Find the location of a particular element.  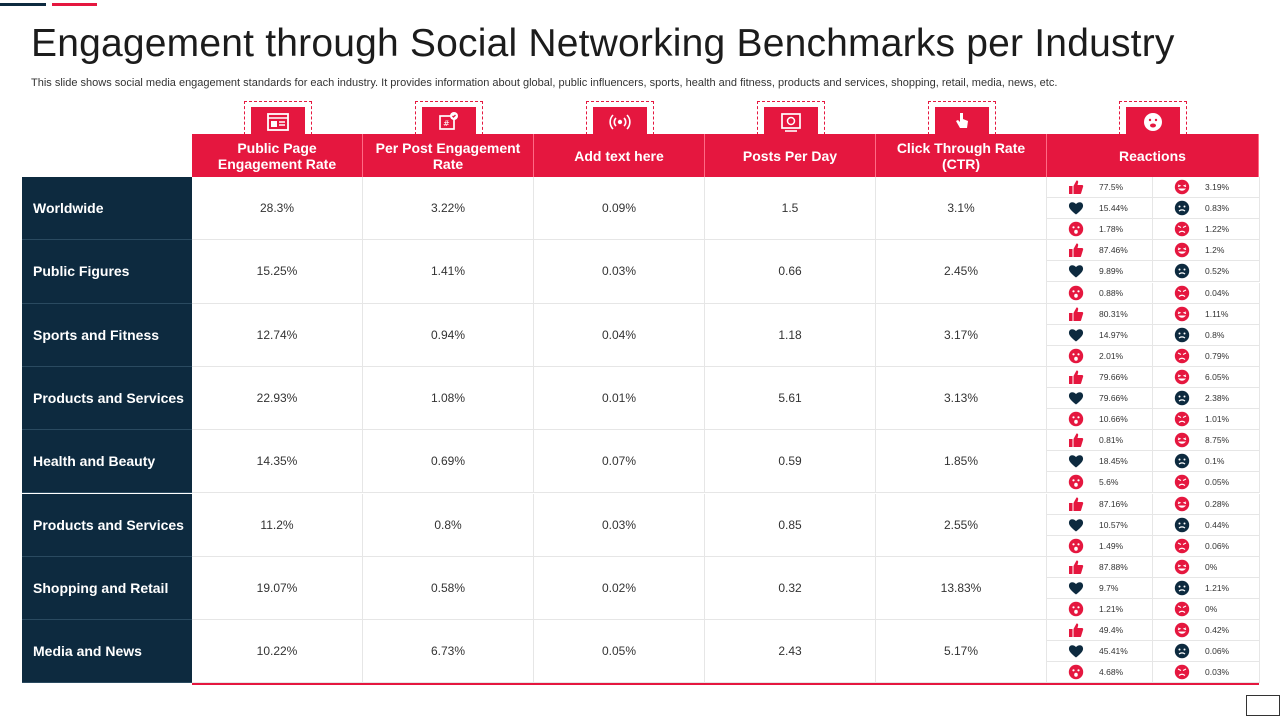

table-cell: 11.2% is located at coordinates (277, 525).